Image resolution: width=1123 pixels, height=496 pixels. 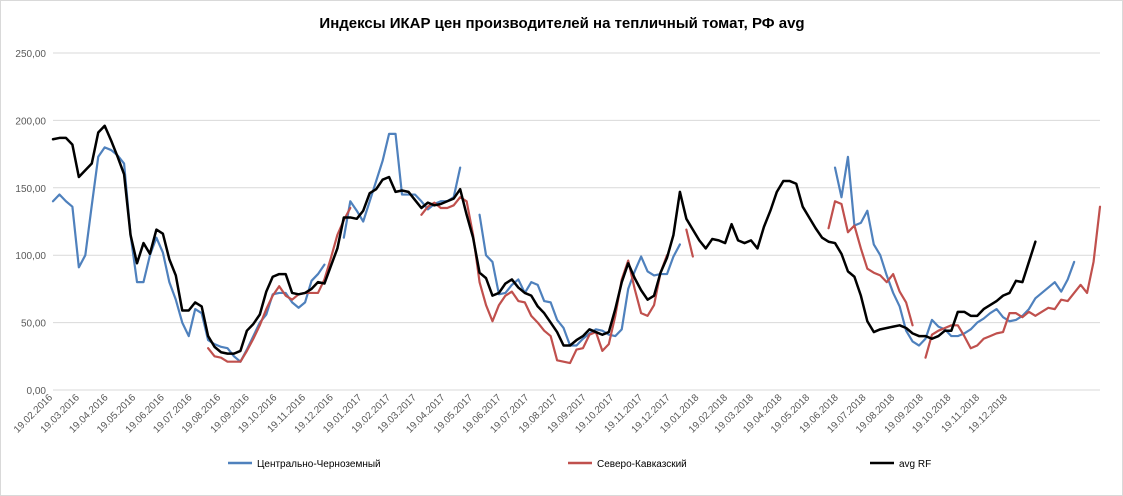 I want to click on legend-label-1: Центрально-Черноземный, so click(x=319, y=464).